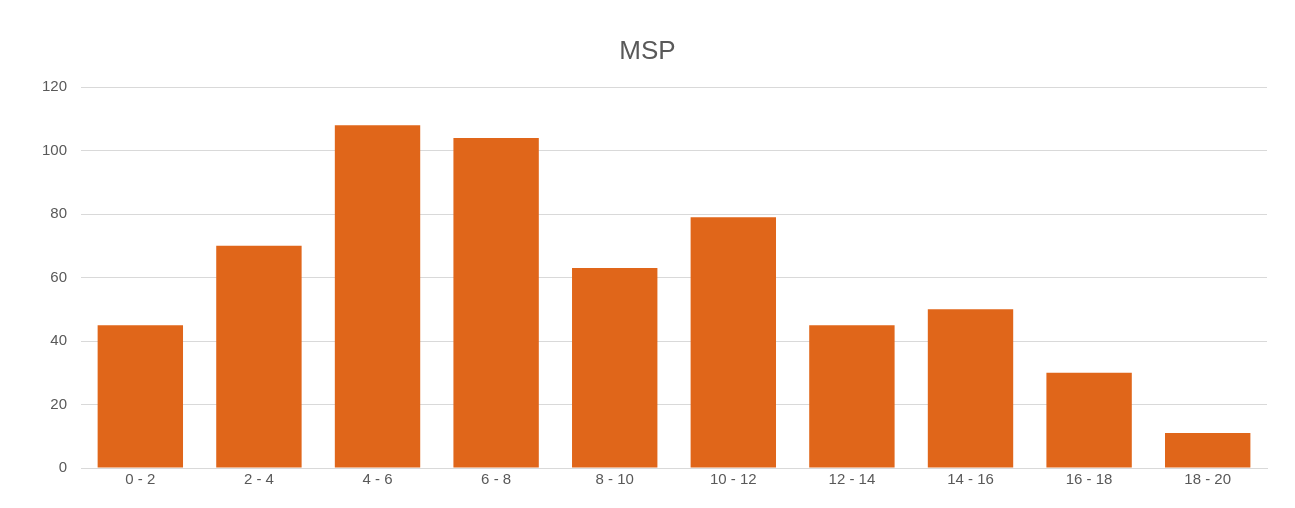 Image resolution: width=1295 pixels, height=508 pixels. Describe the element at coordinates (55, 149) in the screenshot. I see `y-tick-label: 100` at that location.